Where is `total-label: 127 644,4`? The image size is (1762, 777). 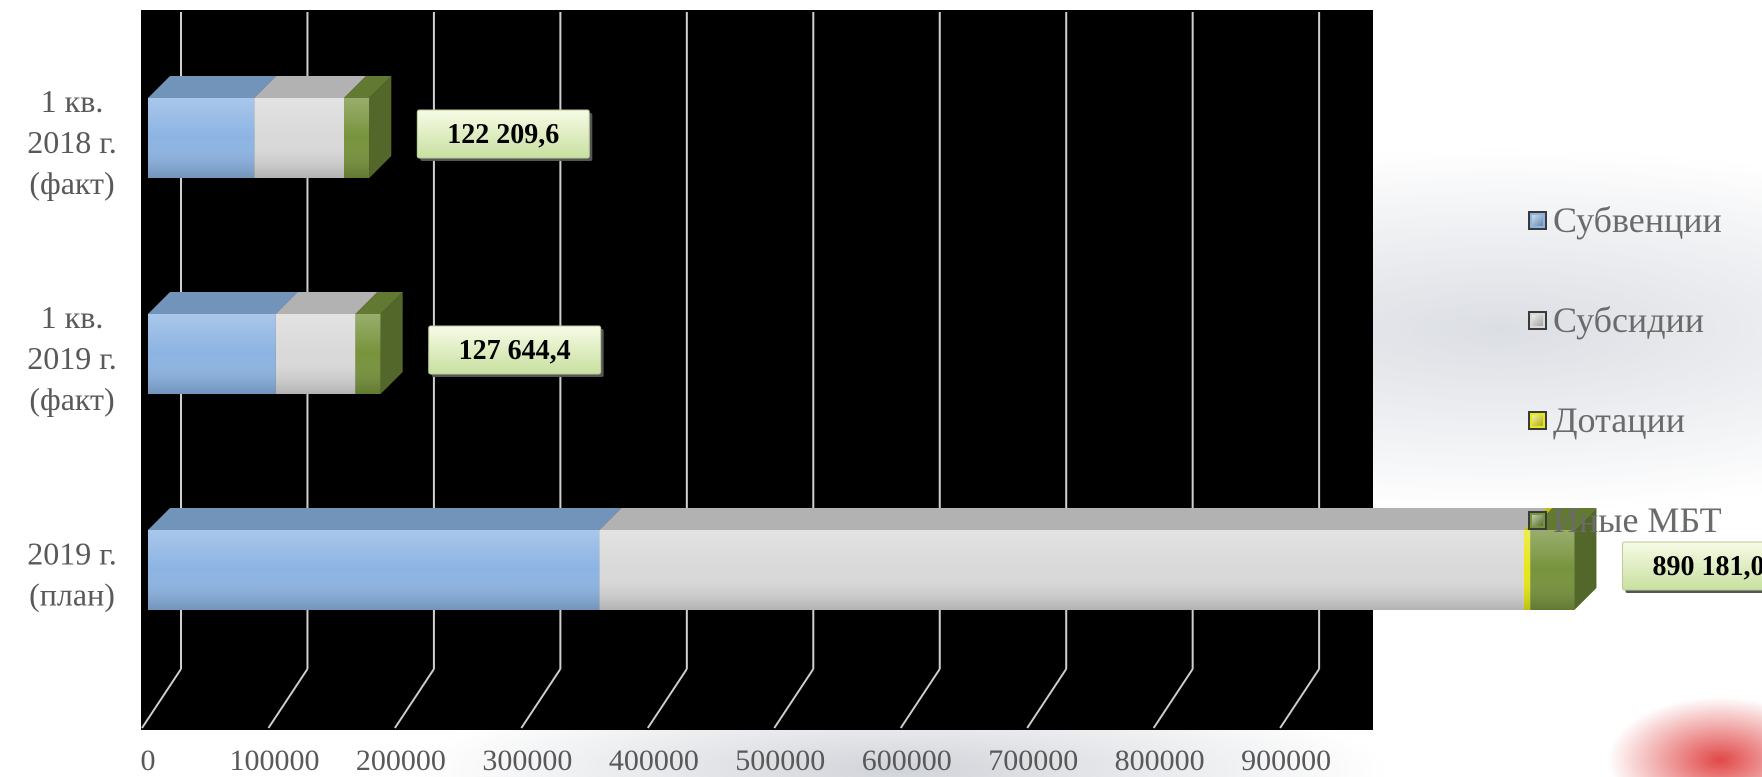
total-label: 127 644,4 is located at coordinates (515, 350).